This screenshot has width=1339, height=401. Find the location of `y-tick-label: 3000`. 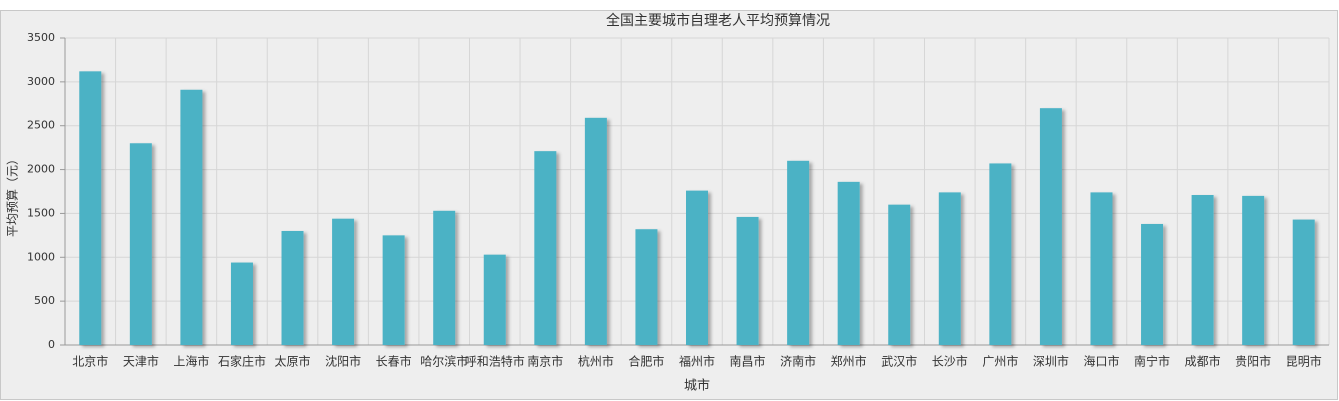

y-tick-label: 3000 is located at coordinates (41, 81).